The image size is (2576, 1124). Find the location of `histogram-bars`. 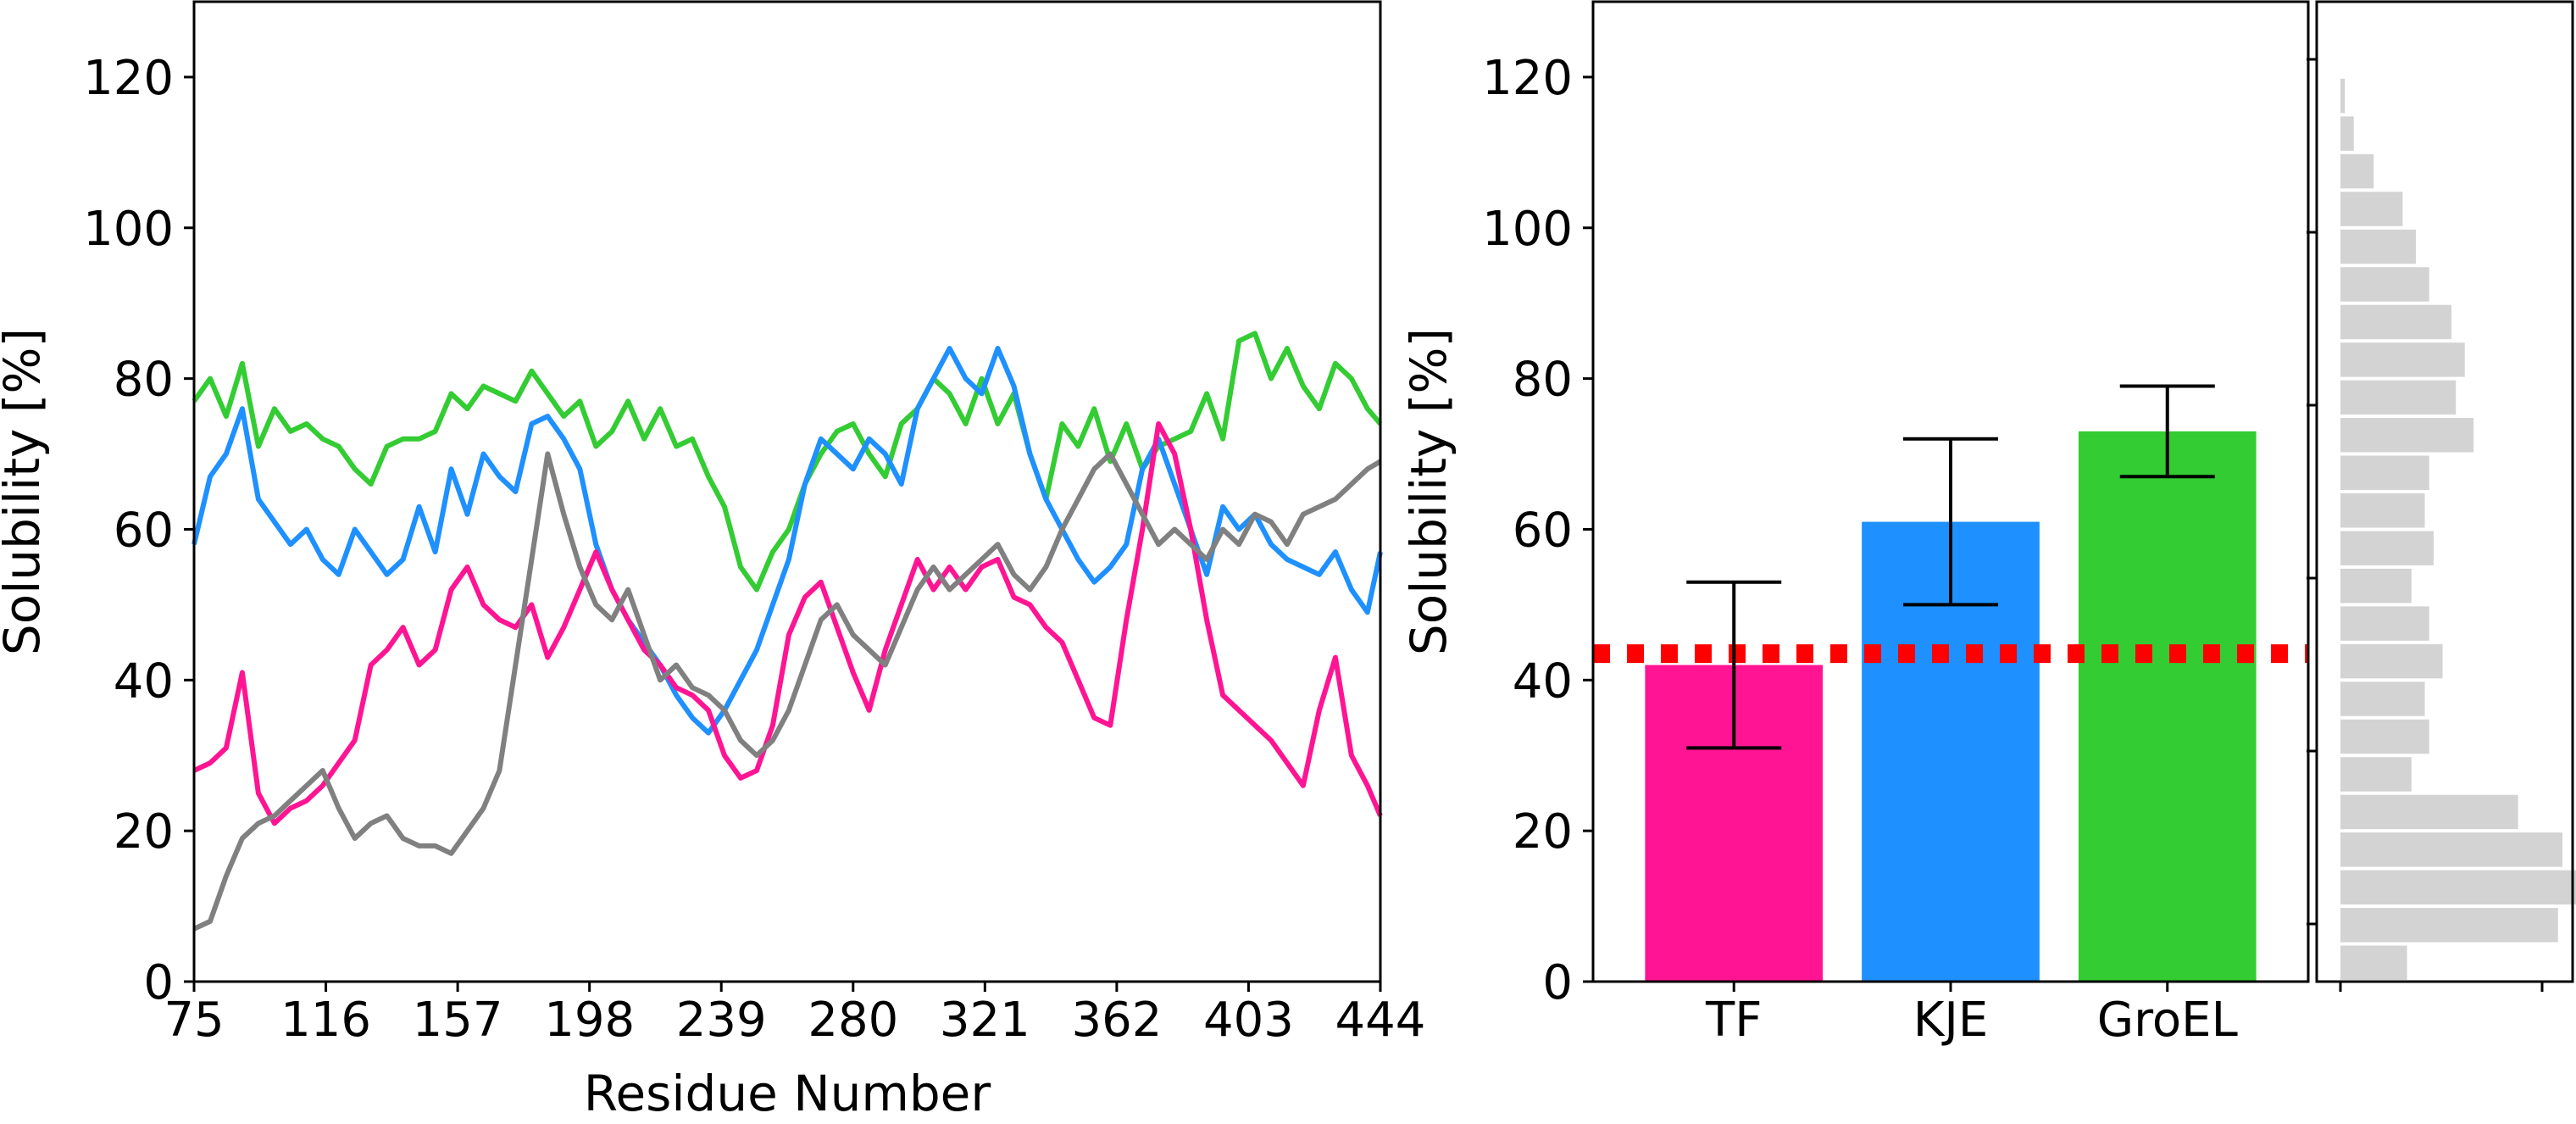

histogram-bars is located at coordinates (2458, 529).